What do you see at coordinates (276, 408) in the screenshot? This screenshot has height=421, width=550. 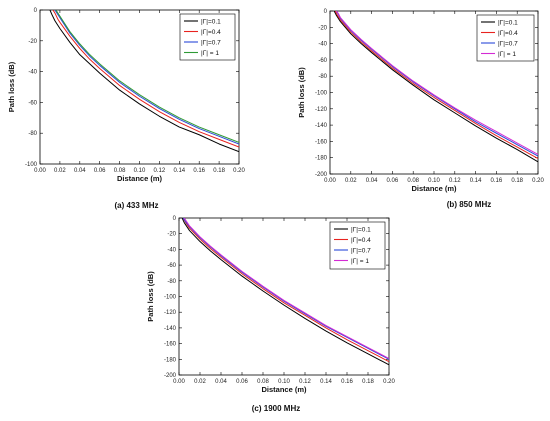 I see `panel-caption: (c) 1900 MHz` at bounding box center [276, 408].